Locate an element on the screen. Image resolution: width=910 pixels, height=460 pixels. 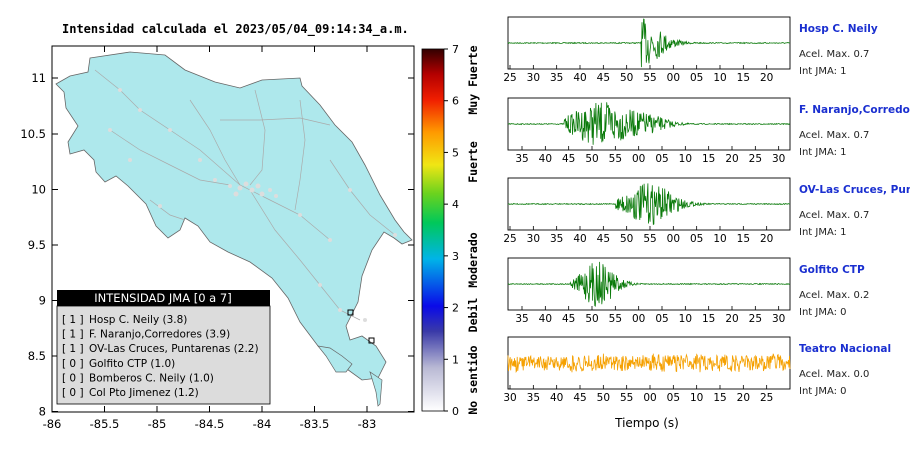
burica-tip is located at coordinates (376, 389).